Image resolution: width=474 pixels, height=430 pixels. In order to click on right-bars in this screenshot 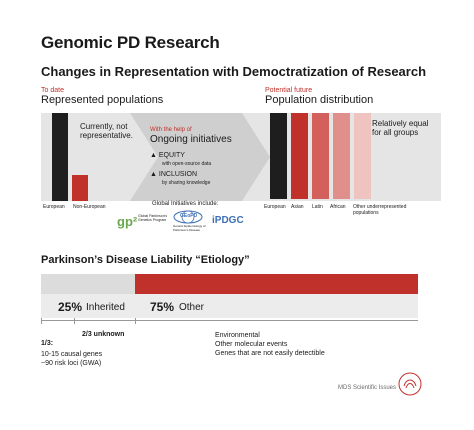, I will do `click(318, 157)`.